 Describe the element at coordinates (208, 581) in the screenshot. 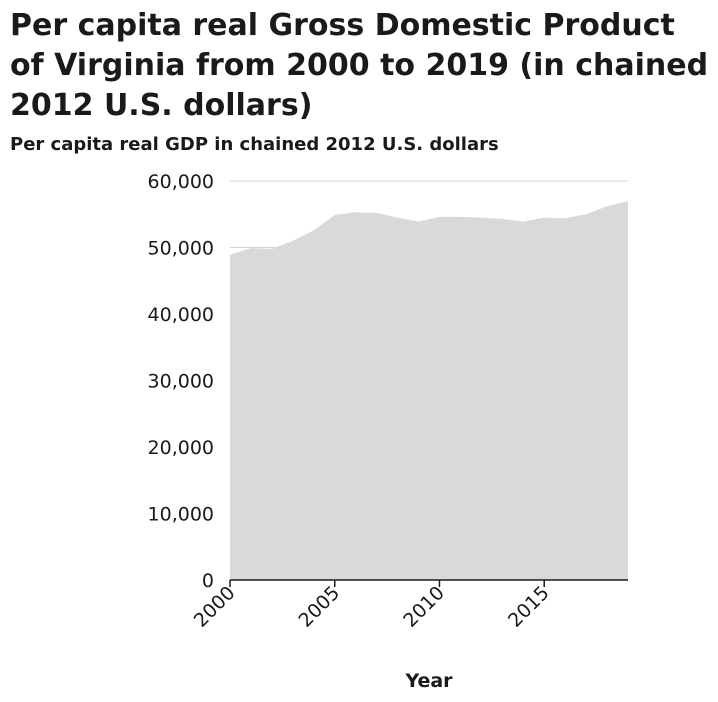

I see `y-tick-label: 0` at that location.